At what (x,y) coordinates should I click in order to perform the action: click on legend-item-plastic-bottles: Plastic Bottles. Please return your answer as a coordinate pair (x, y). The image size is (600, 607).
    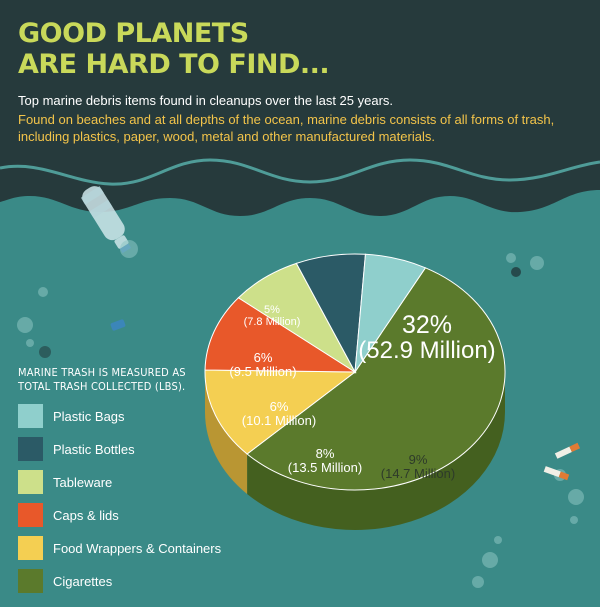
    Looking at the image, I should click on (119, 449).